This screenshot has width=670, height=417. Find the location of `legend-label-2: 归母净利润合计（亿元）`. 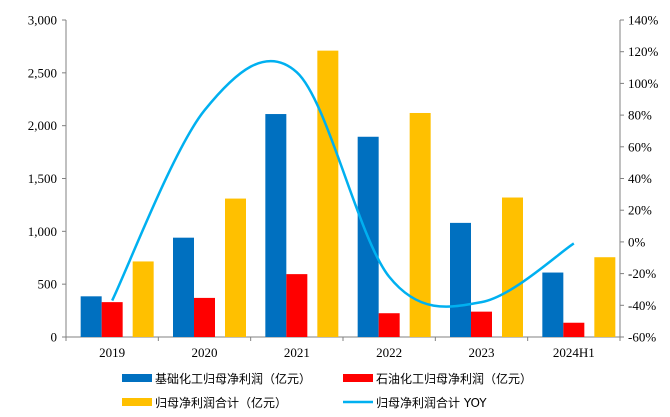

legend-label-2: 归母净利润合计（亿元） is located at coordinates (221, 402).